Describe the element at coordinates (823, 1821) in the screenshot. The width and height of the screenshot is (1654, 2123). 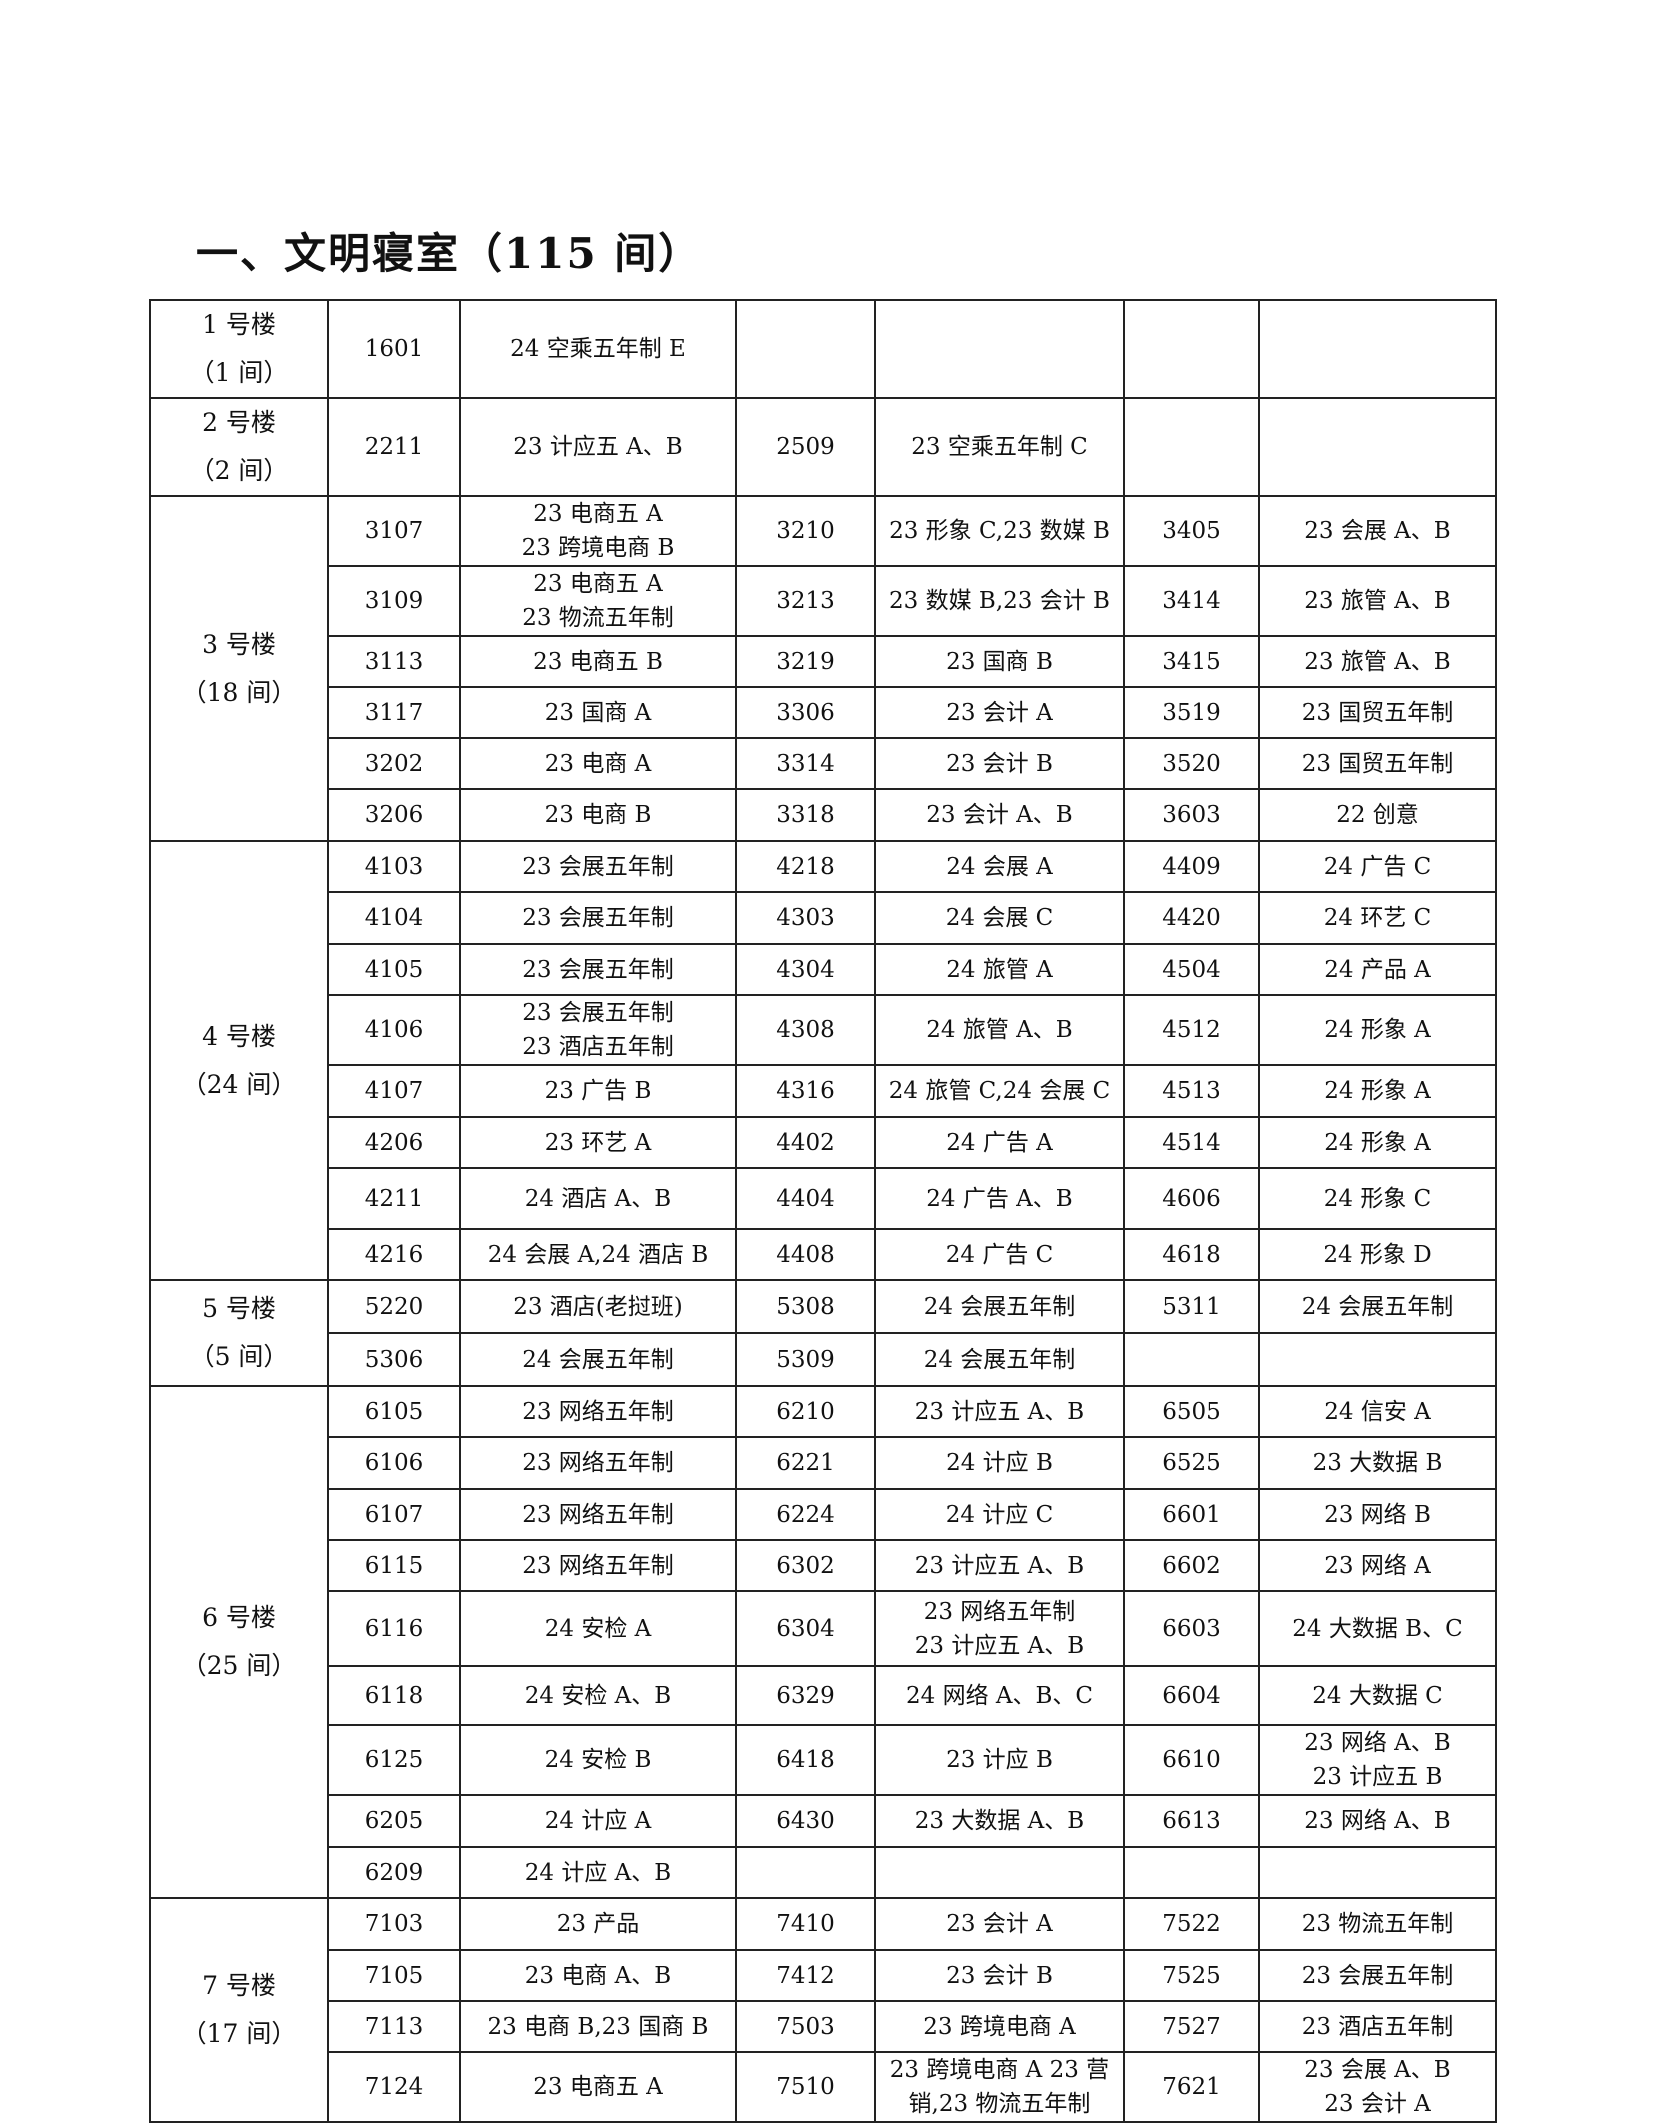
I see `table-row: 6205 24 计应 A 6430 23 大数据 A、B 6613 23 网络 A、B` at that location.